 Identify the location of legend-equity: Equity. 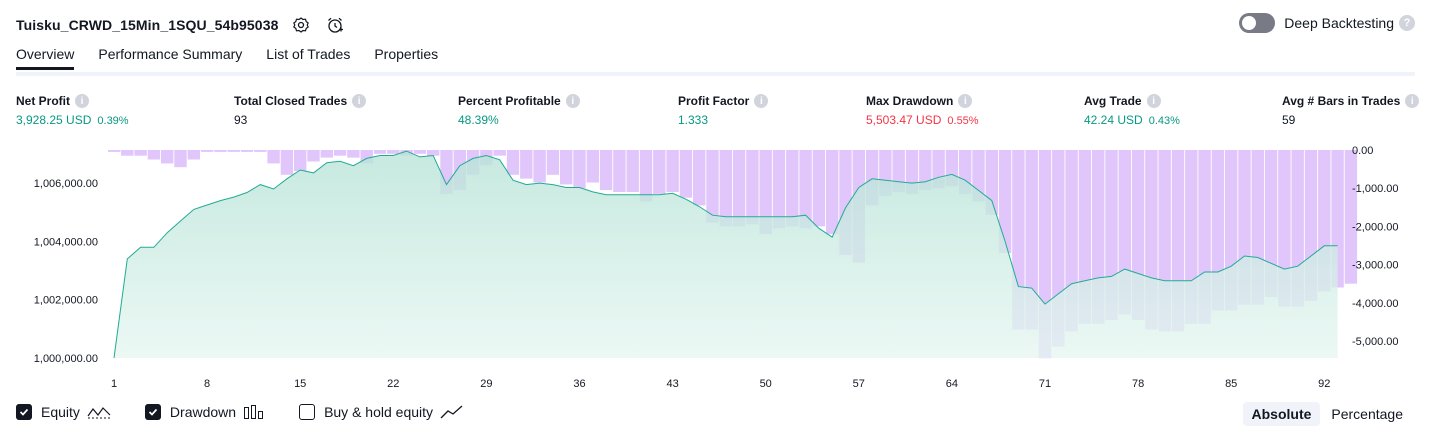
(63, 412).